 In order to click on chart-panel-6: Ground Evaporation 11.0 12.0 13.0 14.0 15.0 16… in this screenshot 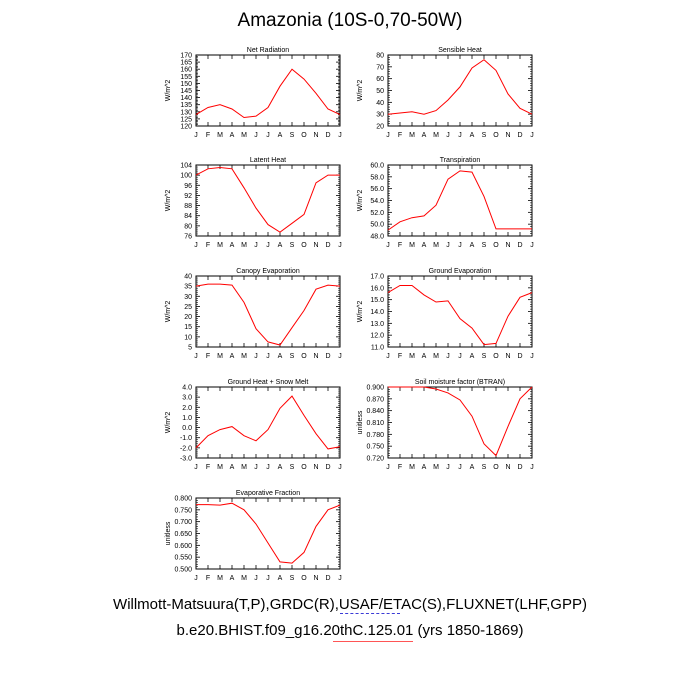, I will do `click(445, 314)`.